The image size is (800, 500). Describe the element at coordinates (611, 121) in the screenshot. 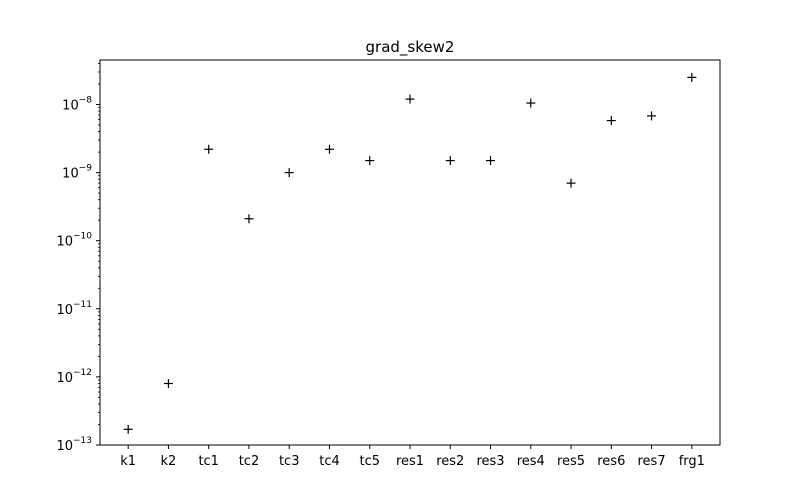

I see `data-point-res6` at that location.